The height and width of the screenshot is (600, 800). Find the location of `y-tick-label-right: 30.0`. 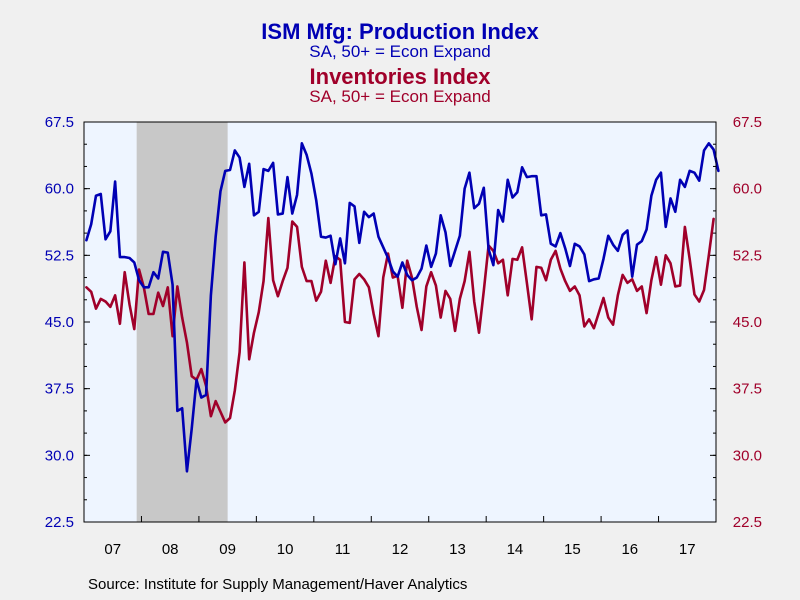

y-tick-label-right: 30.0 is located at coordinates (747, 455).